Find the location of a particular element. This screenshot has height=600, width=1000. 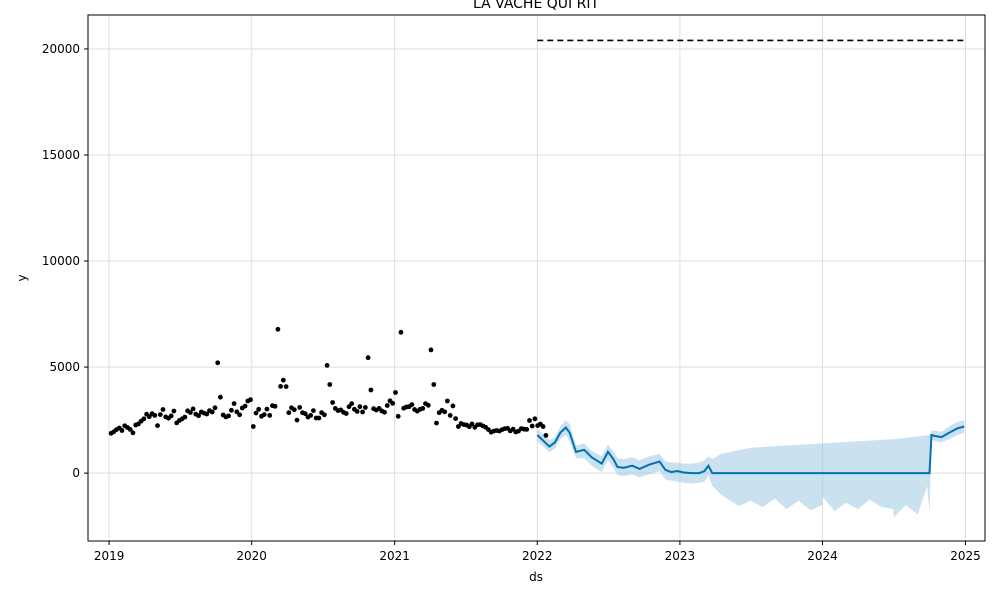

chart-title: LA VACHE QUI RIT is located at coordinates (536, 6).